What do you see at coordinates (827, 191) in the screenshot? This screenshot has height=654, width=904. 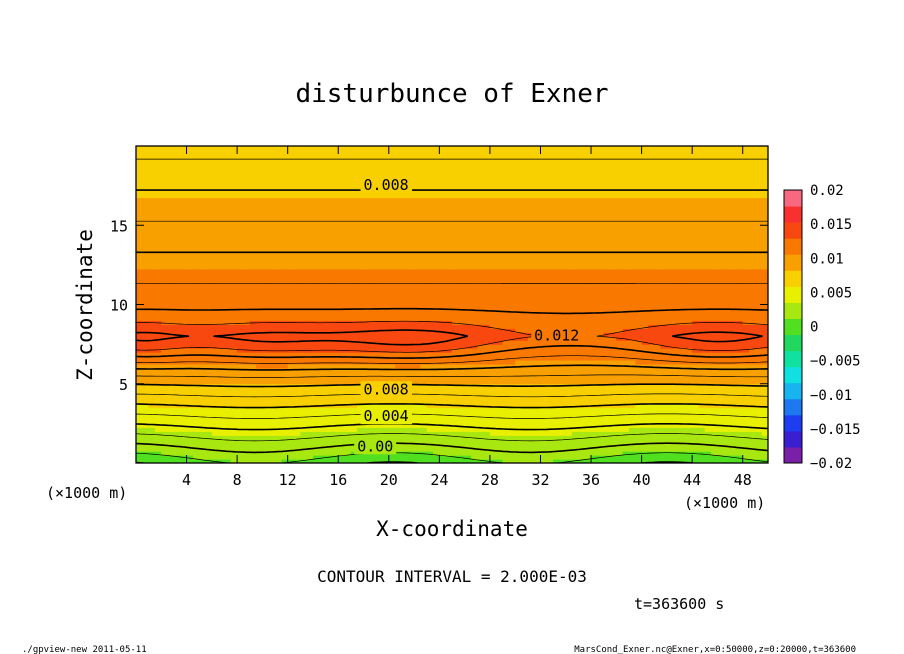 I see `colorbar-tick-label: 0.02` at bounding box center [827, 191].